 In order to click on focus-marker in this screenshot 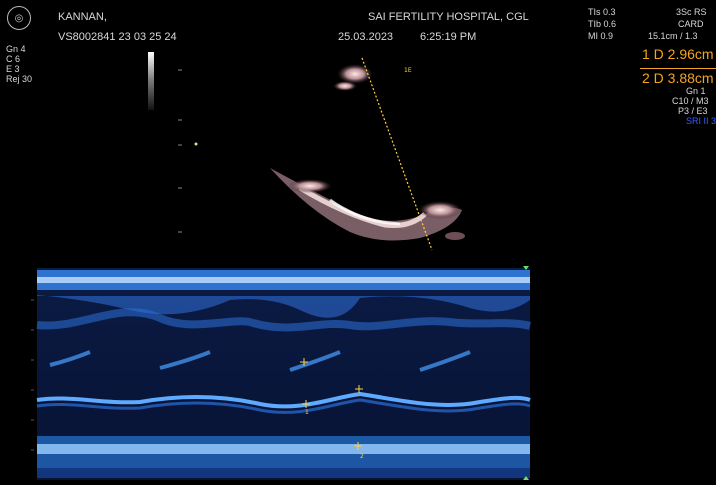, I will do `click(196, 144)`.